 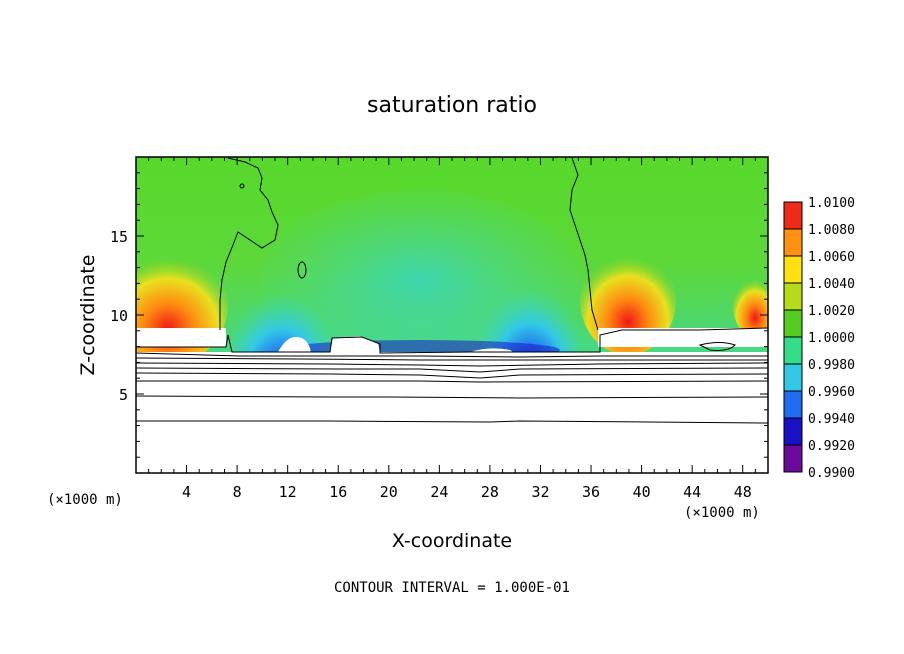 What do you see at coordinates (831, 419) in the screenshot?
I see `colorbar-label: 0.9940` at bounding box center [831, 419].